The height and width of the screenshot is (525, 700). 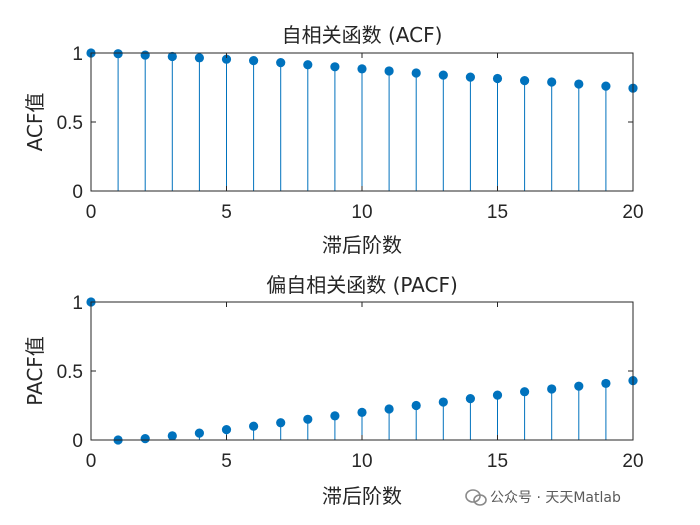 What do you see at coordinates (226, 212) in the screenshot?
I see `acf-x-tick-label: 5` at bounding box center [226, 212].